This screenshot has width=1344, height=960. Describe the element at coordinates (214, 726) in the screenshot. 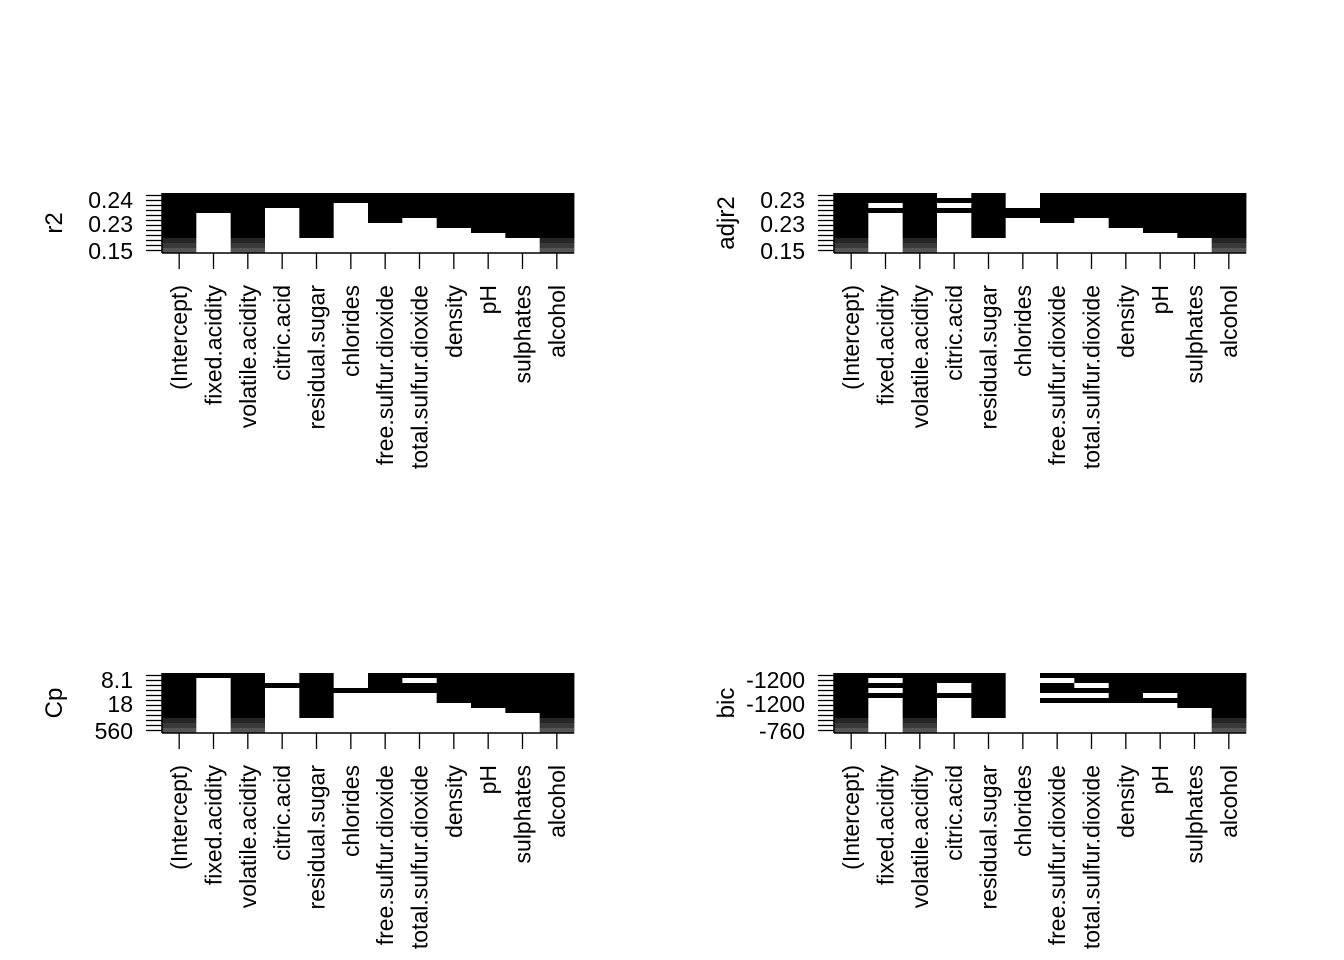

I see `cell-r10-c1` at that location.